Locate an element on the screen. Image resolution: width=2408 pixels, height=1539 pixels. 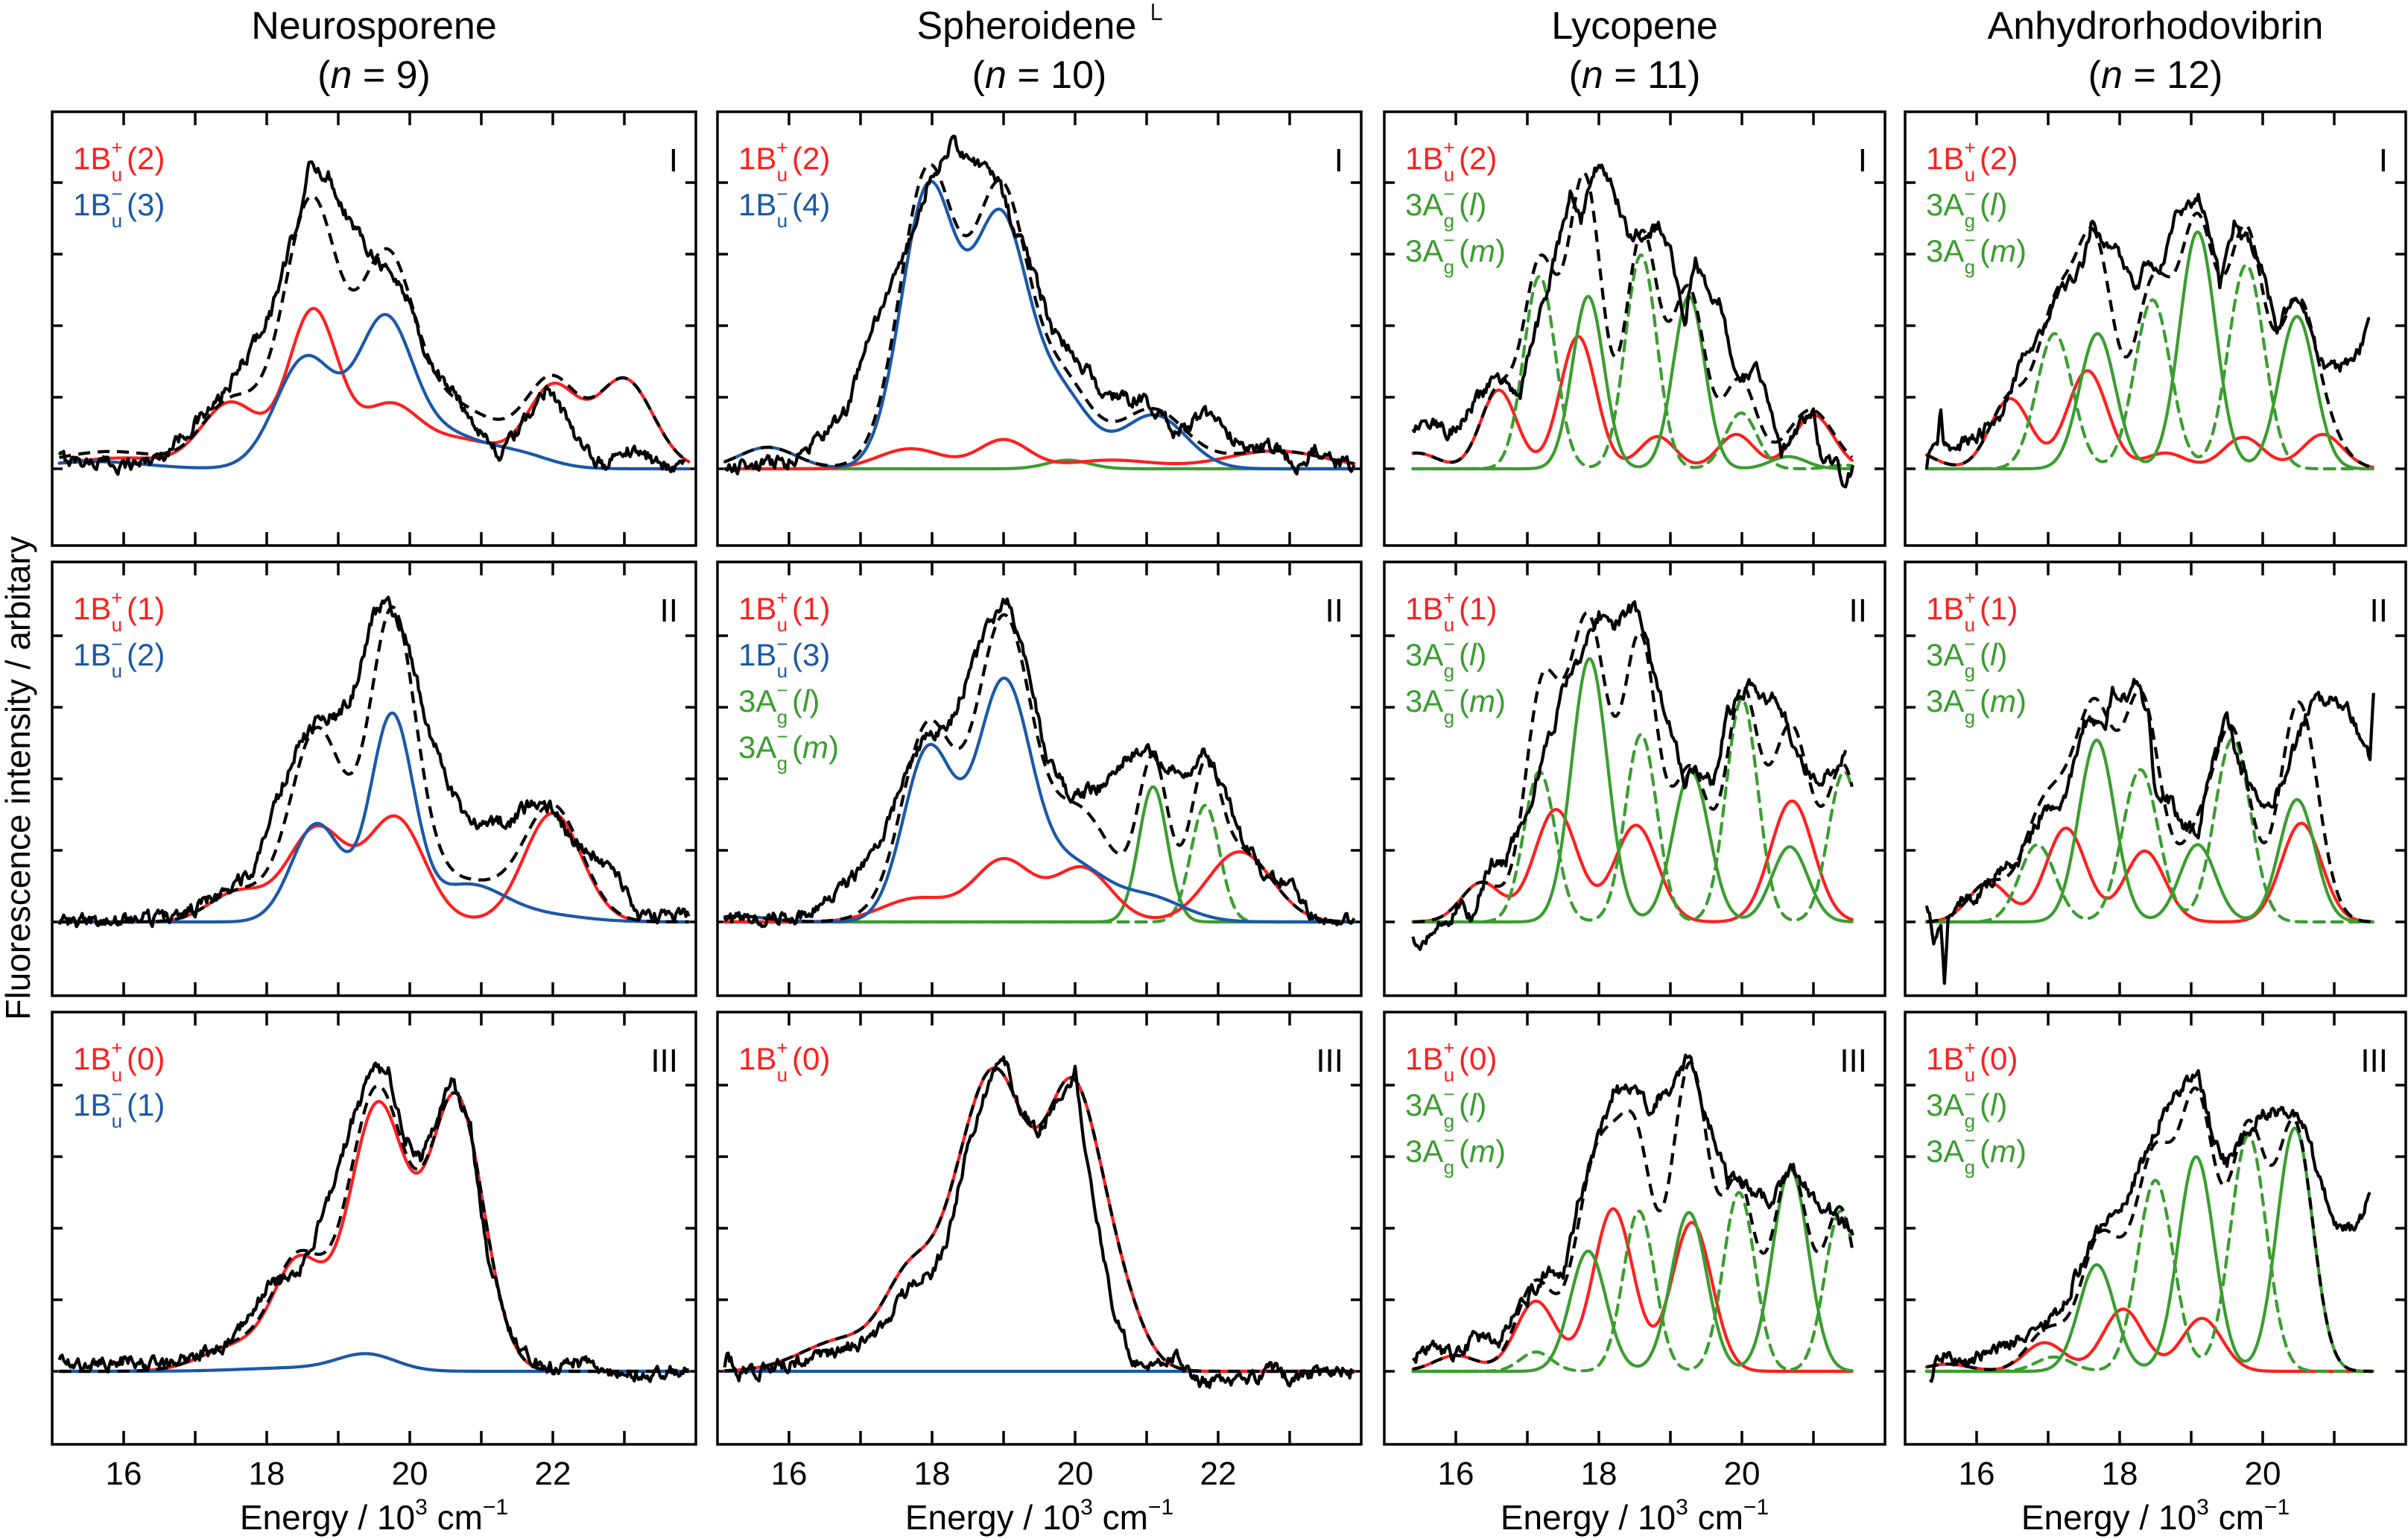
spectrum-panel: II 1B+ u (1)1B− u (3)3A− g (l)3A− g (m) is located at coordinates (1039, 779).